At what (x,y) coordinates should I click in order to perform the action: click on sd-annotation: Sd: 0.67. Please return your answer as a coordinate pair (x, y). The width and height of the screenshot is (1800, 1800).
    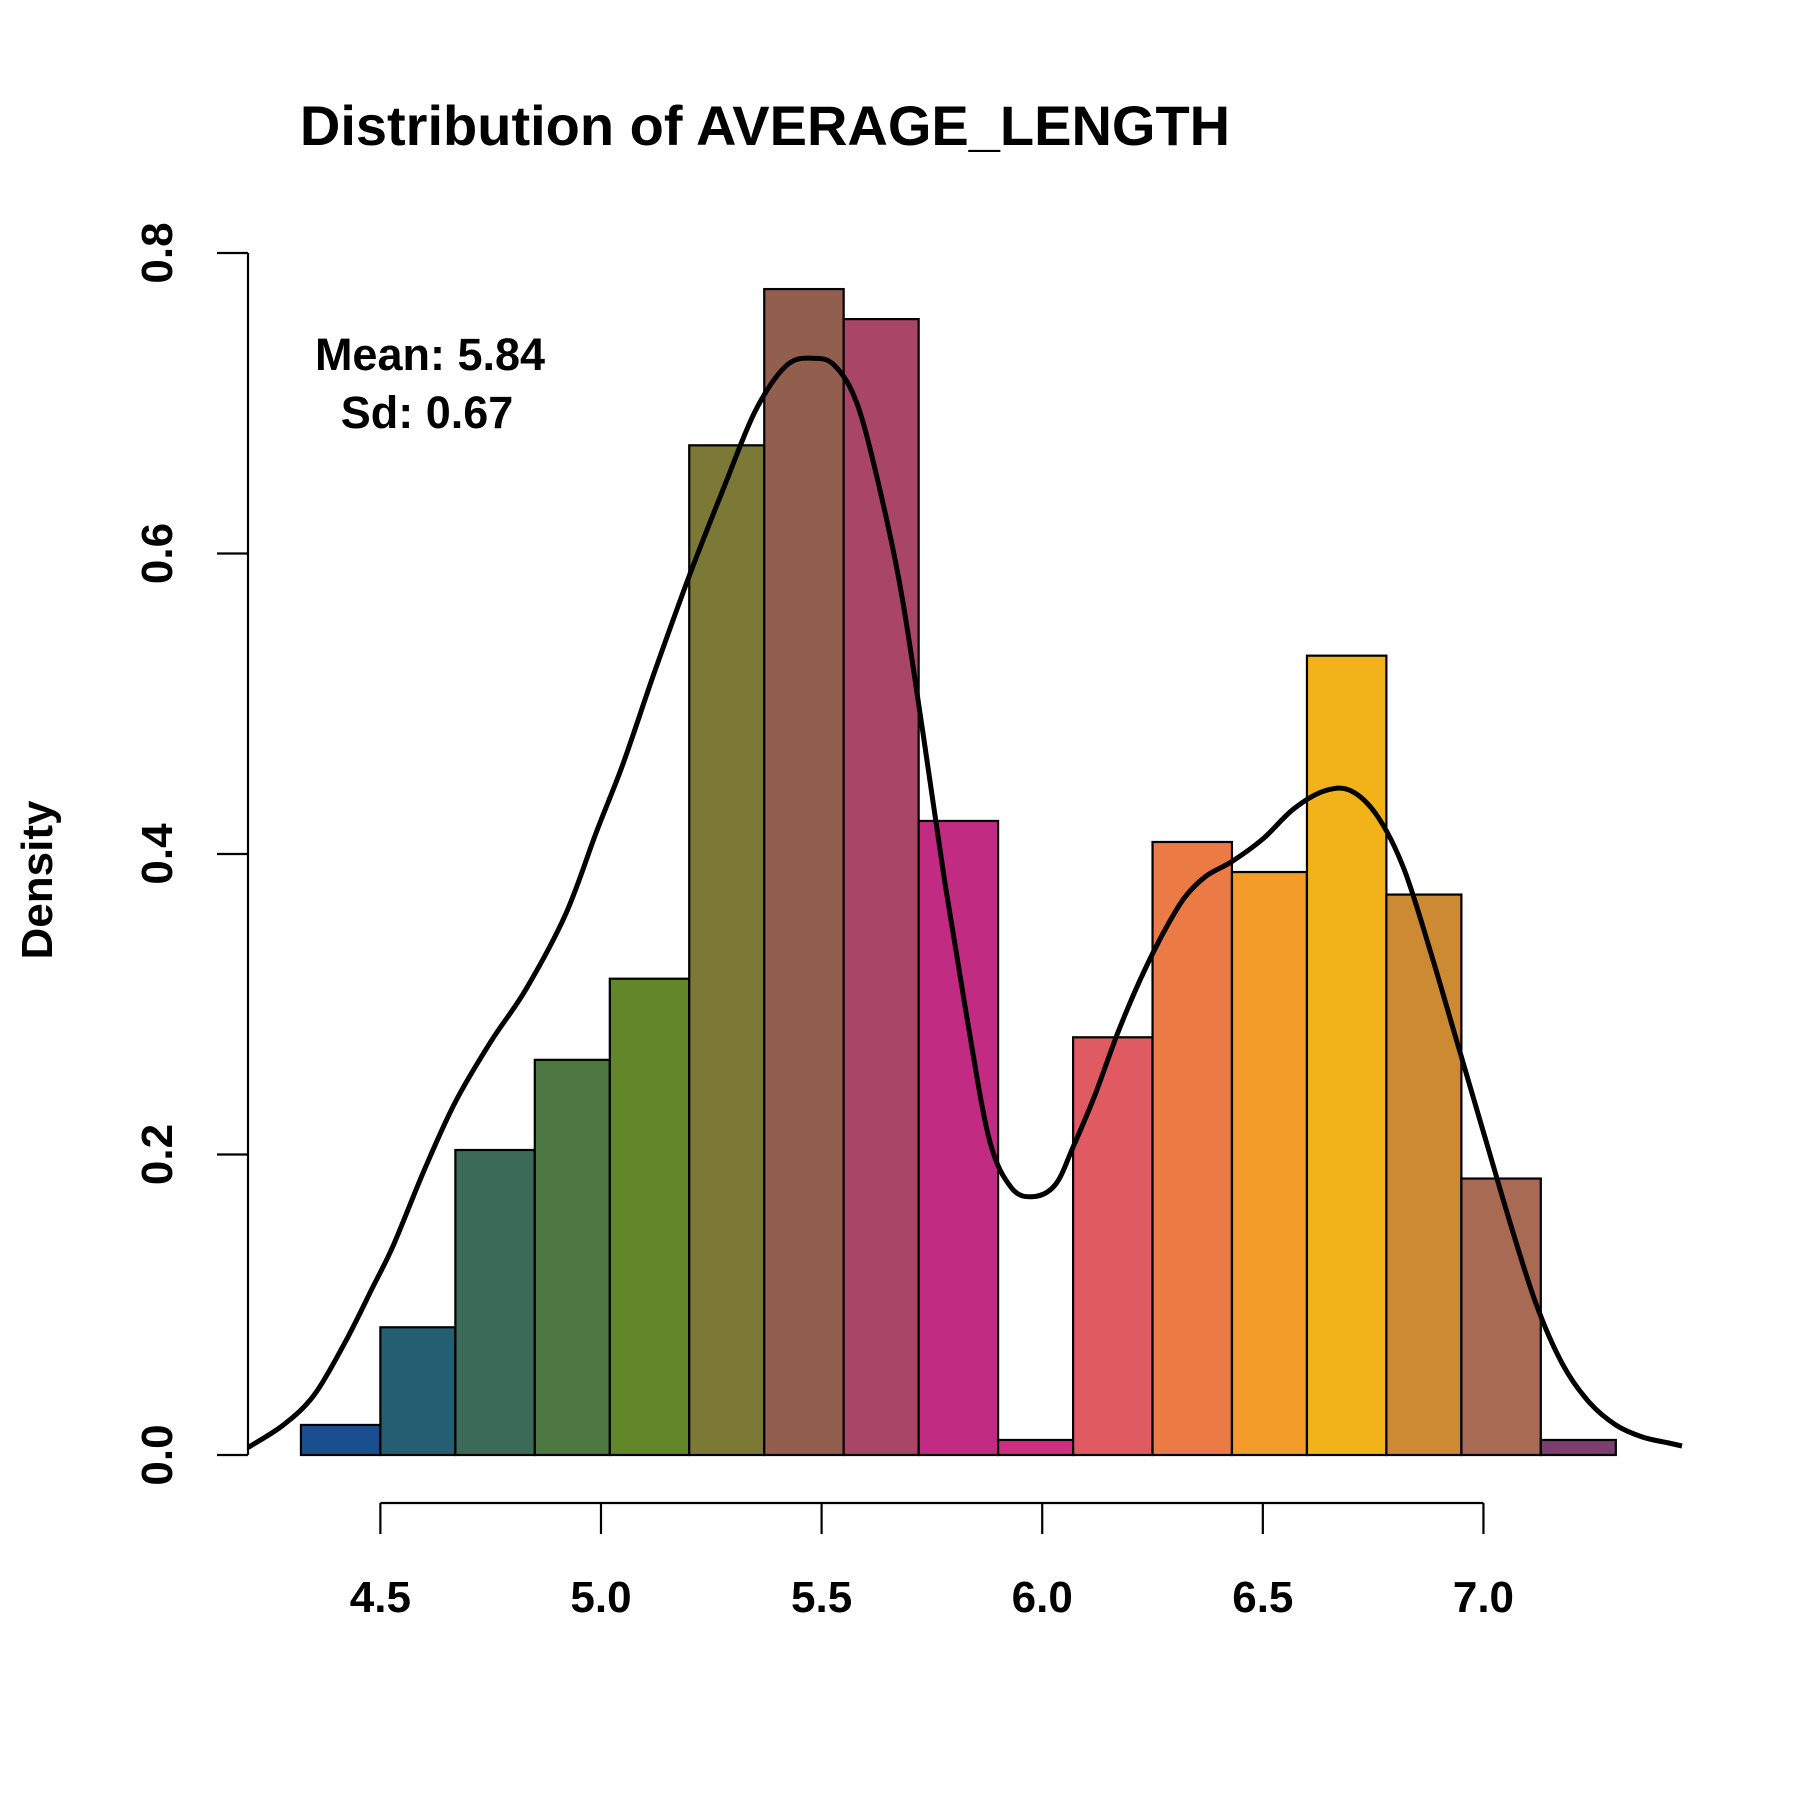
    Looking at the image, I should click on (427, 412).